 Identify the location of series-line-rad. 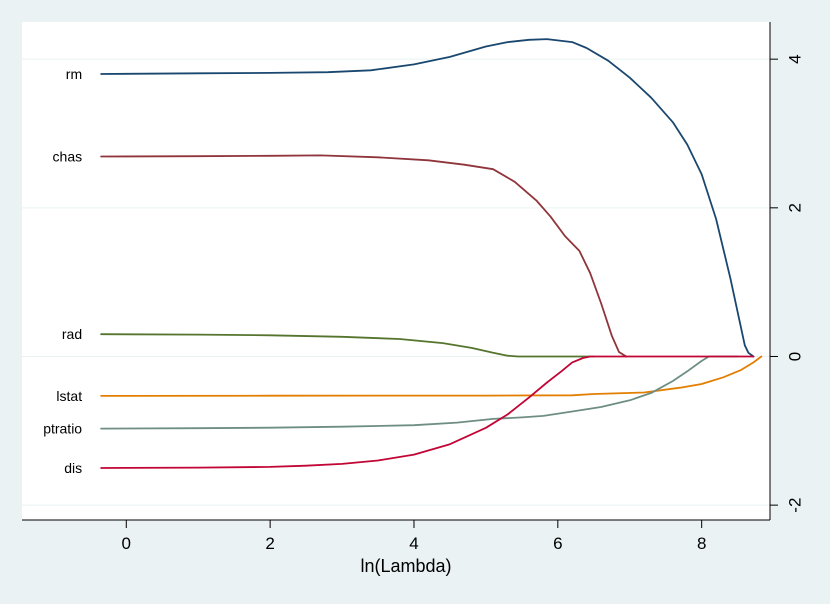
(347, 345).